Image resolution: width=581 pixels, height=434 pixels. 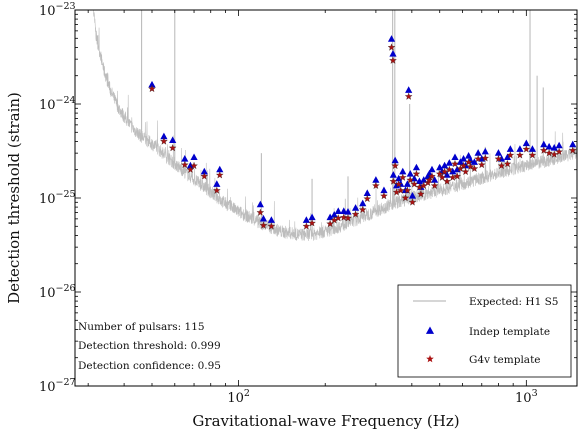 I want to click on y-tick-label: 10−27, so click(x=57, y=386).